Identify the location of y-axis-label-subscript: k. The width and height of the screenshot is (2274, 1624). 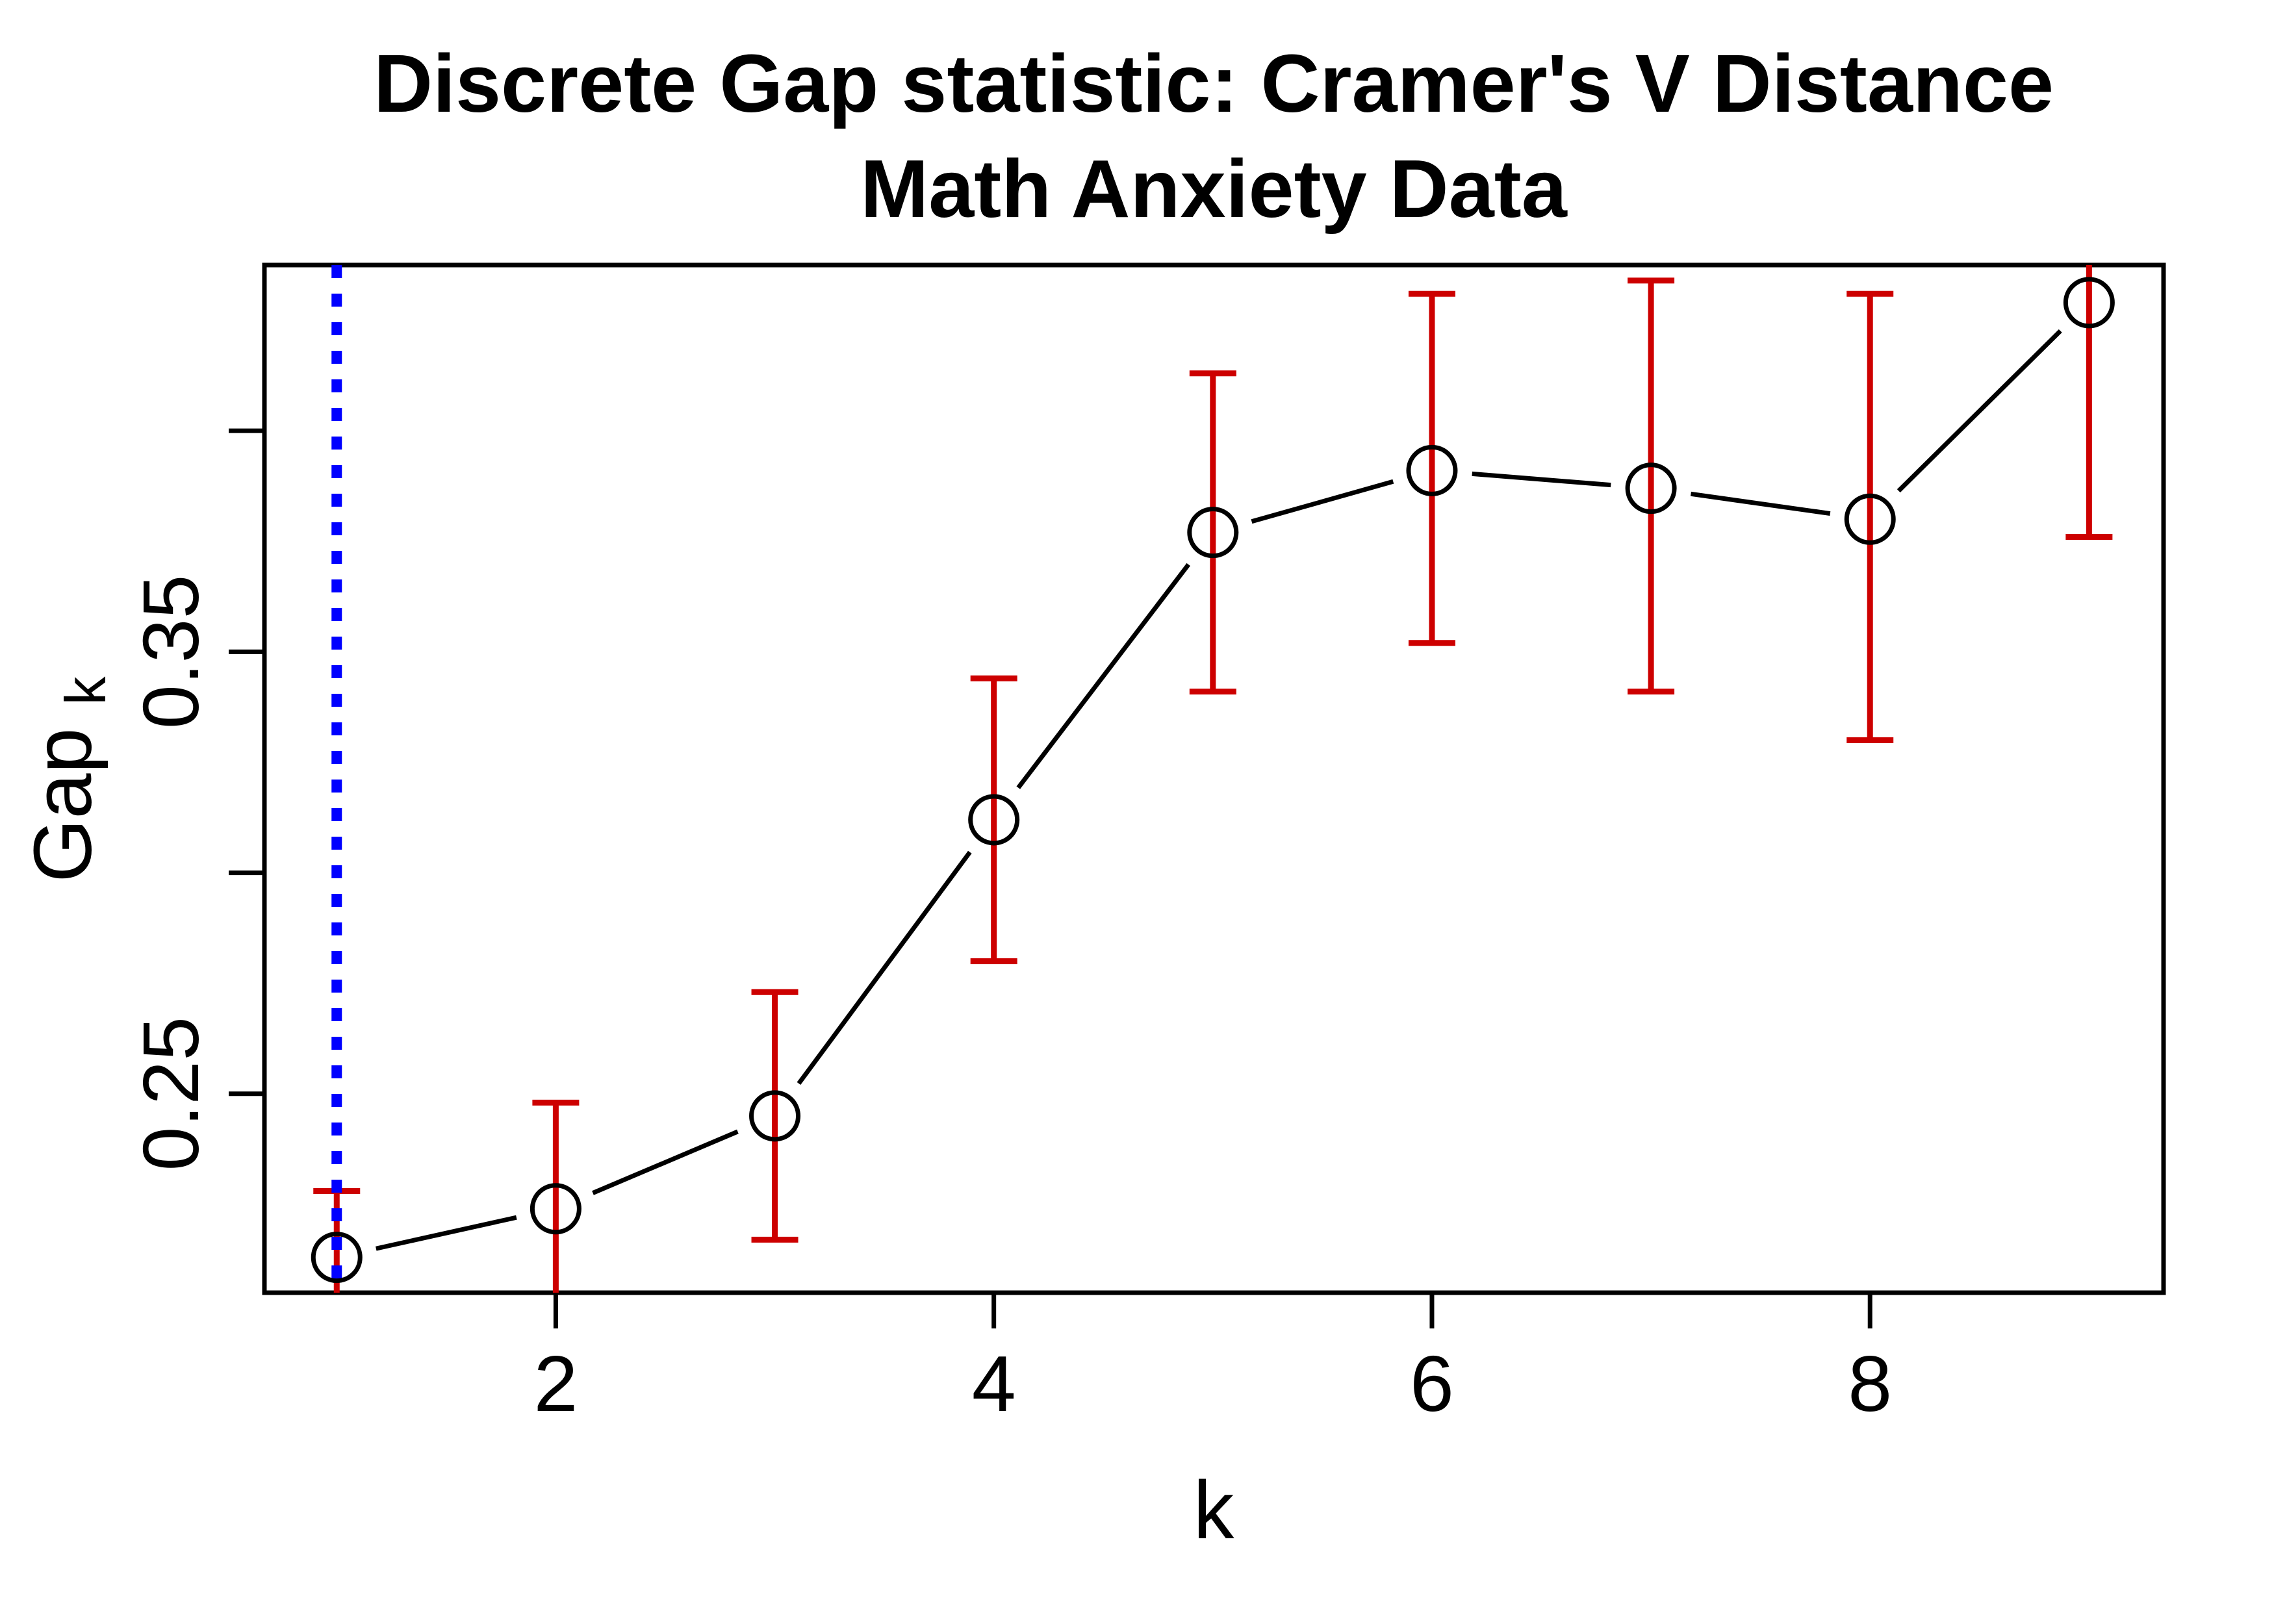
(85, 690).